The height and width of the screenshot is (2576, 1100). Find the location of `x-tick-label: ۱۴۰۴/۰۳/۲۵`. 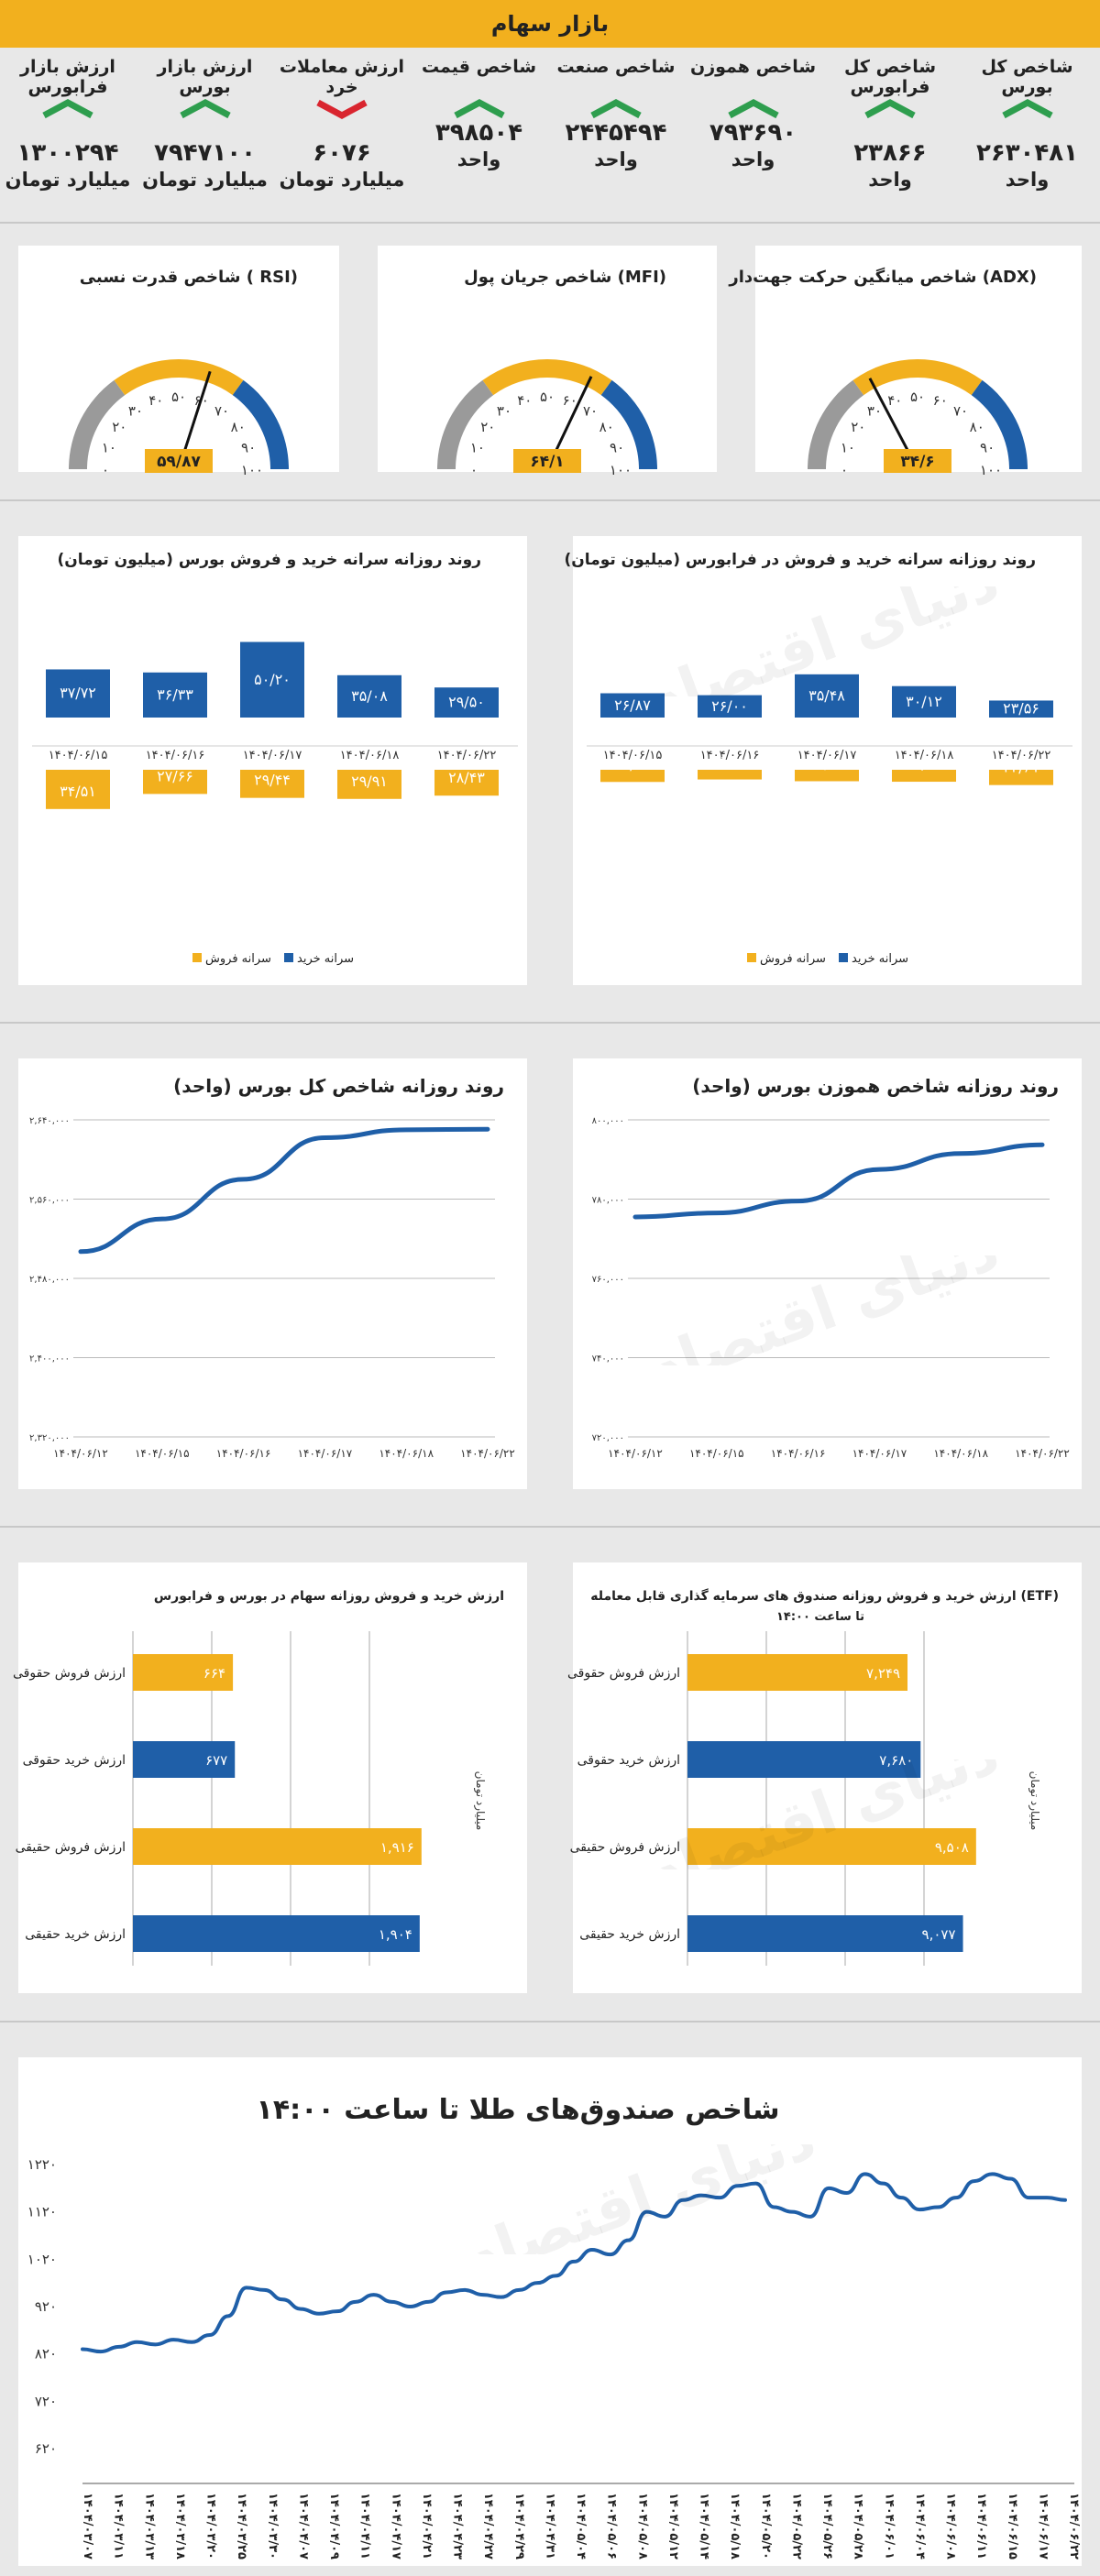

x-tick-label: ۱۴۰۴/۰۳/۲۵ is located at coordinates (241, 2526).